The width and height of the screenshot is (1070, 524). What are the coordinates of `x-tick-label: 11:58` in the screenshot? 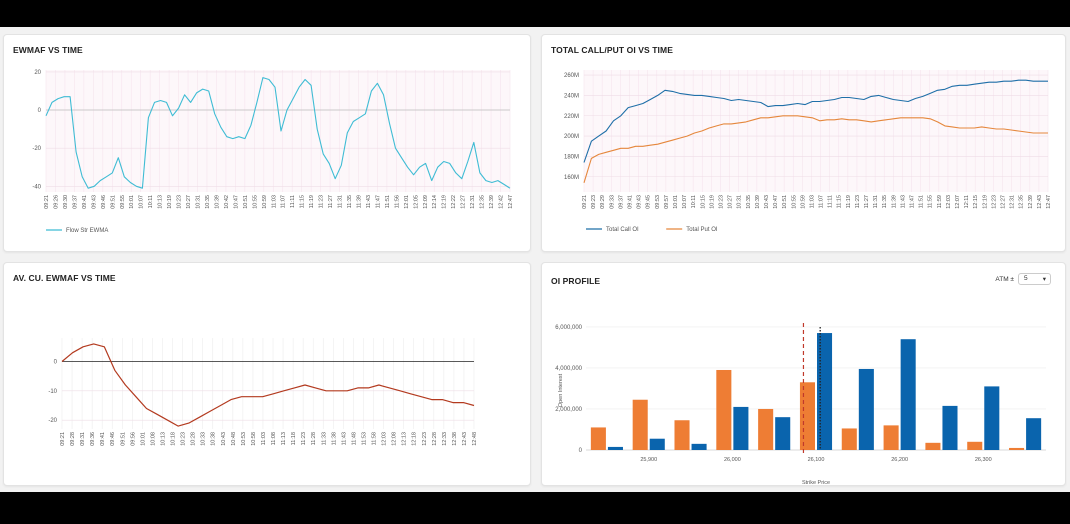 It's located at (375, 438).